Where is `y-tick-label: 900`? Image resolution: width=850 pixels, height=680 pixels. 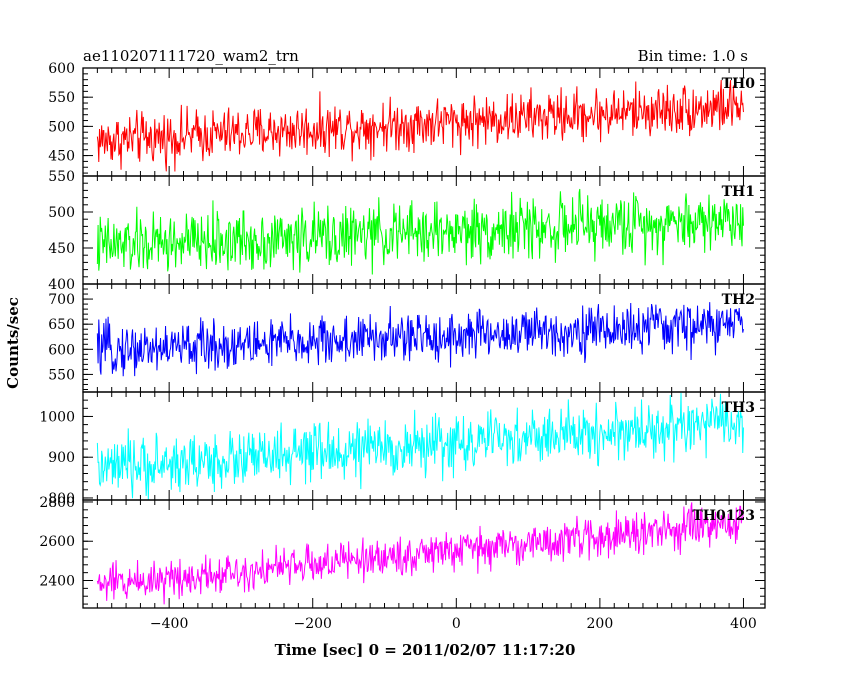 y-tick-label: 900 is located at coordinates (61, 458).